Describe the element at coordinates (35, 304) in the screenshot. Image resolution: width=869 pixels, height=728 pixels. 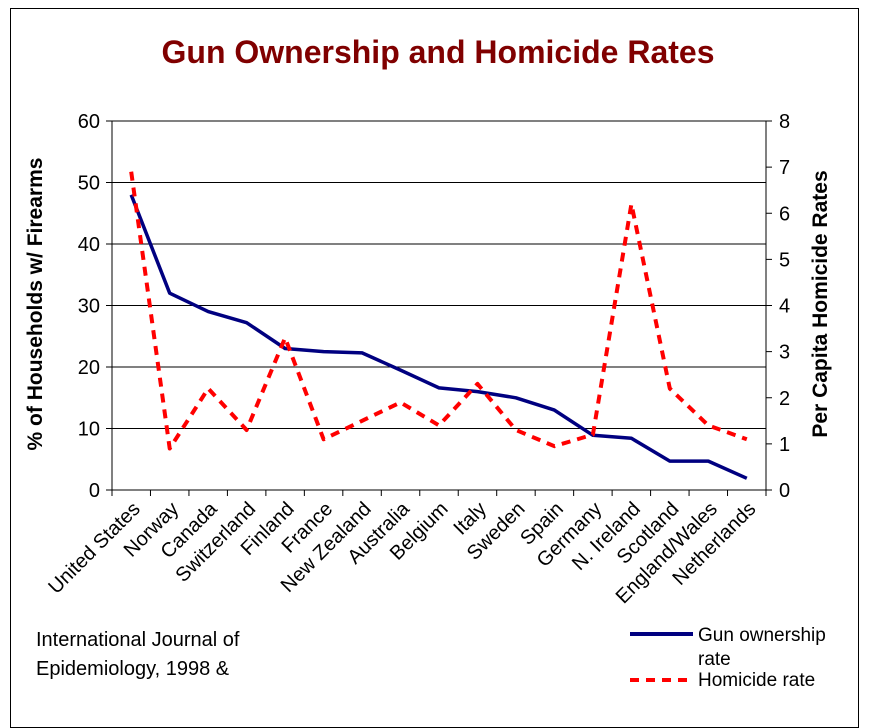
I see `y-axis-label: % of Households w/ Firearms` at that location.